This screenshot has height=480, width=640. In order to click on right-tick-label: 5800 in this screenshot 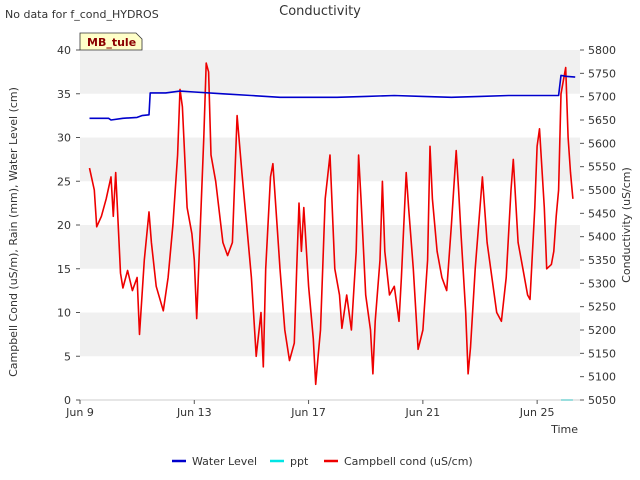, I will do `click(602, 50)`.